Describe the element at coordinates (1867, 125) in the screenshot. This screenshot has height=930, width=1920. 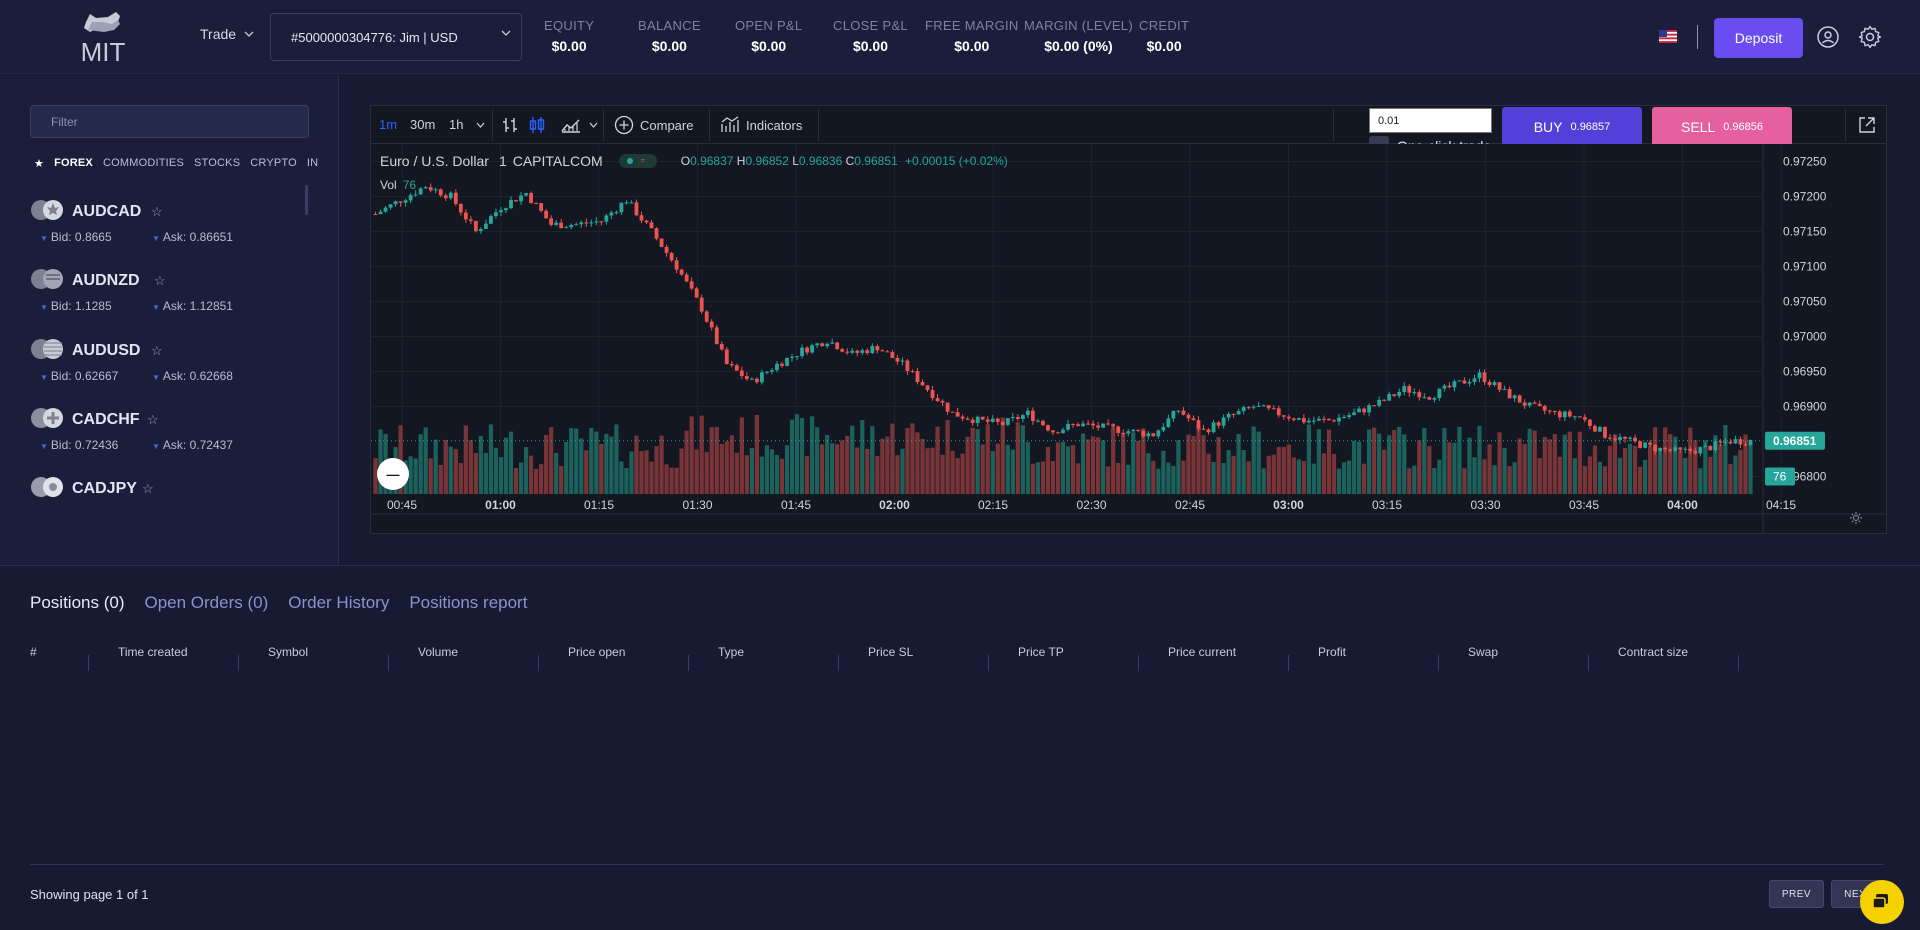
I see `expand-icon` at that location.